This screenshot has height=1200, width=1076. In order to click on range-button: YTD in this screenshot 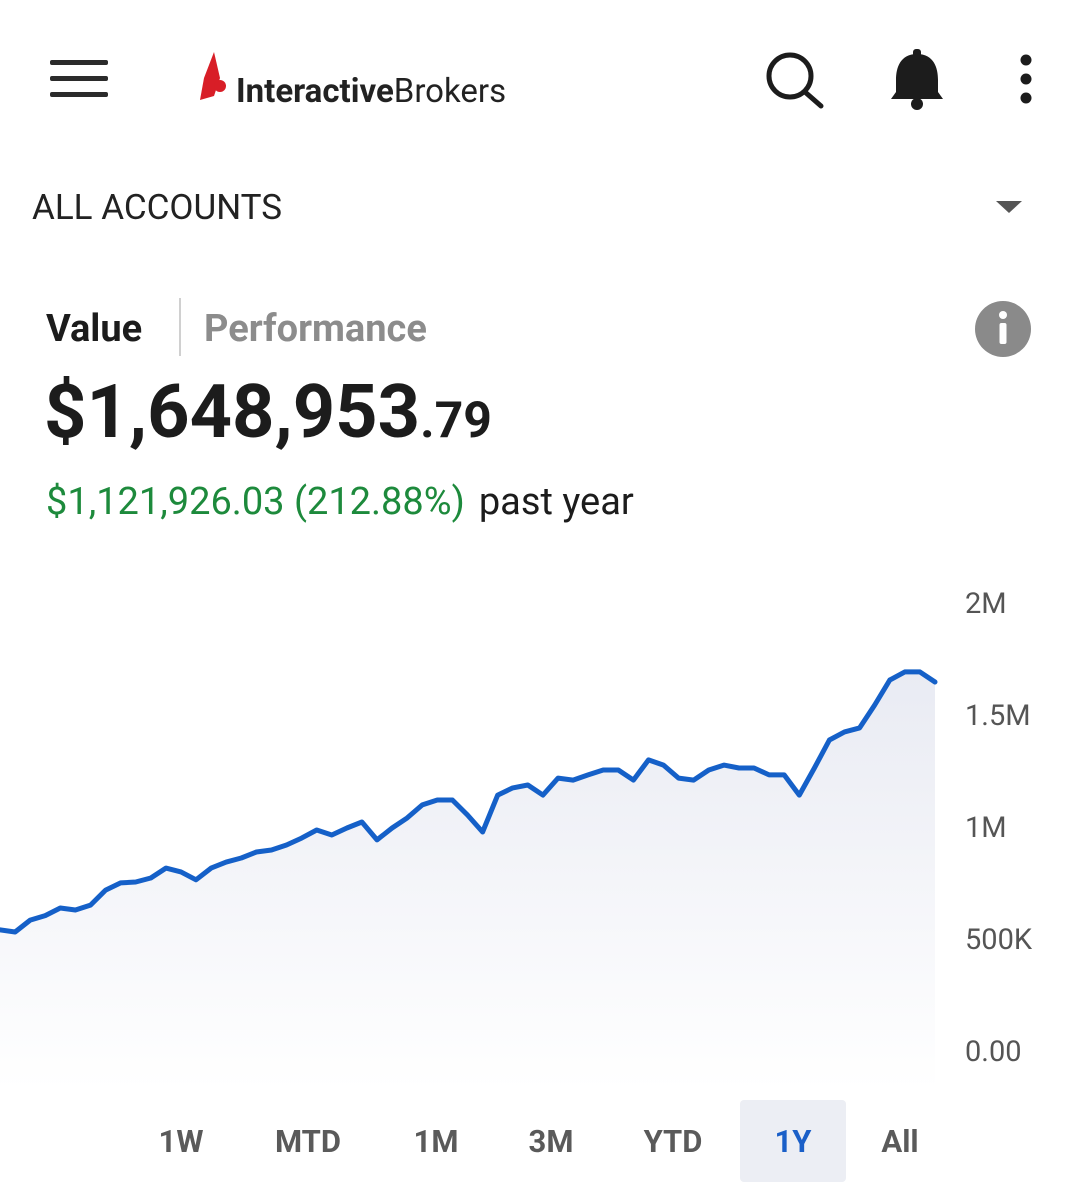, I will do `click(673, 1141)`.